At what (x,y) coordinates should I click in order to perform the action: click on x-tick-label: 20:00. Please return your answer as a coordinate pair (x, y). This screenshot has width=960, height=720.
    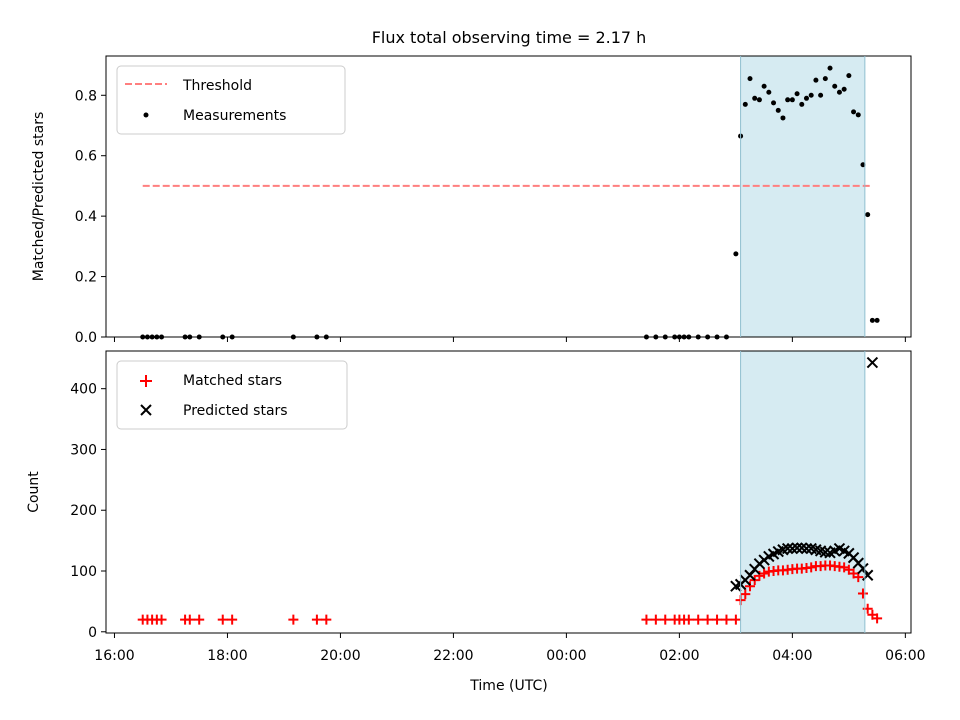
    Looking at the image, I should click on (340, 656).